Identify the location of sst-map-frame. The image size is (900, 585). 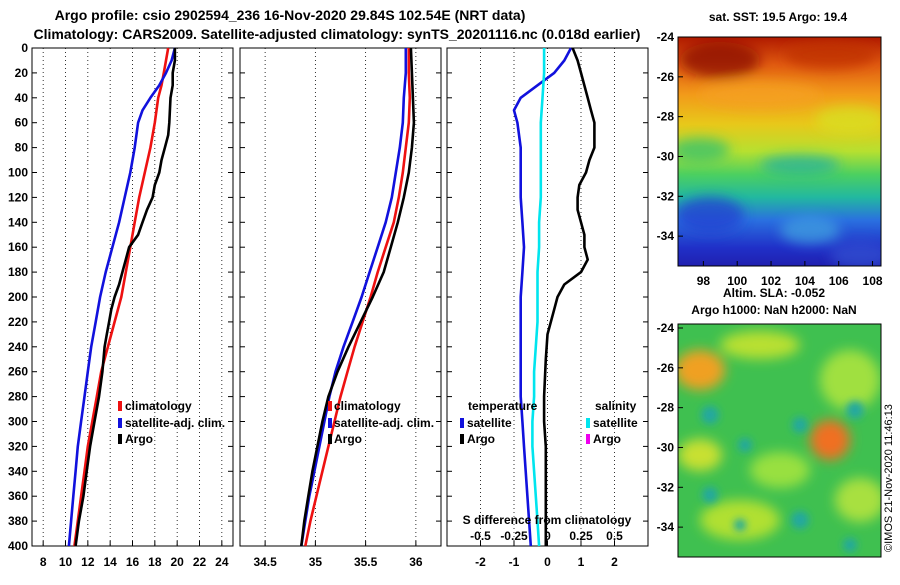
(779, 151).